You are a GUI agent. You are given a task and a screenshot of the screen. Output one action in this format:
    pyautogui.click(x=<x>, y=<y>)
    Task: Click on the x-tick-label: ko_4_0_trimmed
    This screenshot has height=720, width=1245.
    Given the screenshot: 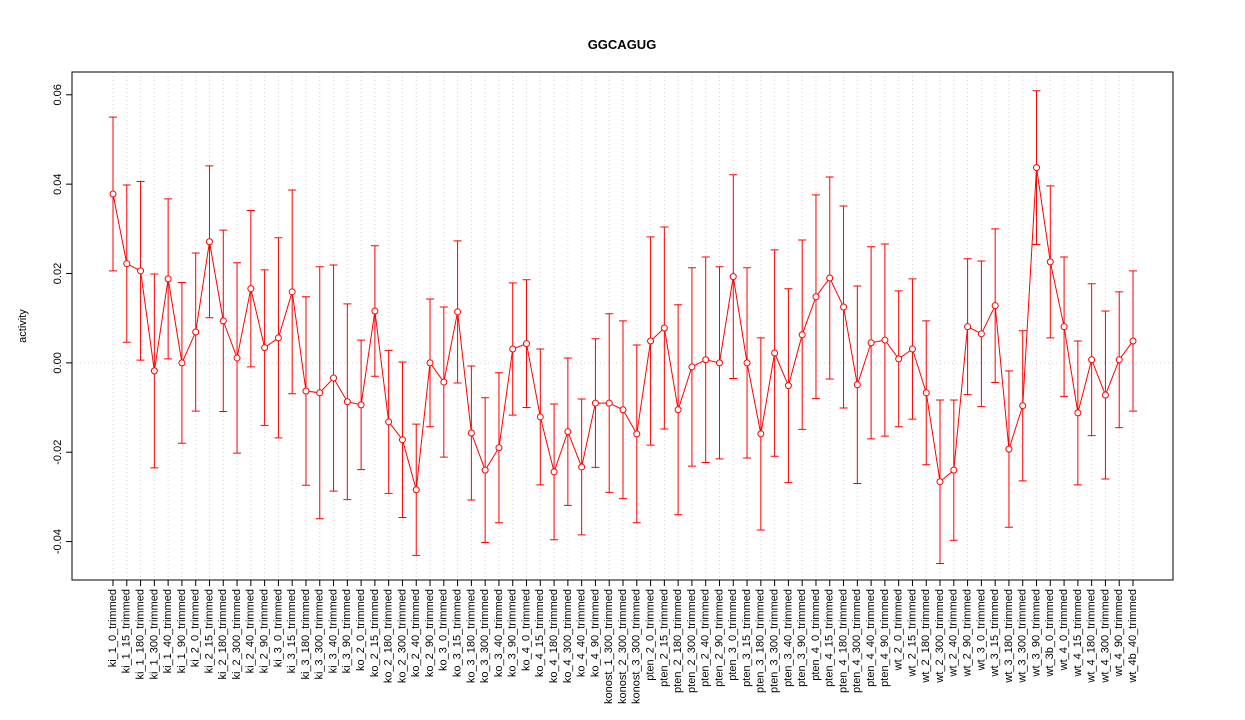 What is the action you would take?
    pyautogui.click(x=526, y=630)
    